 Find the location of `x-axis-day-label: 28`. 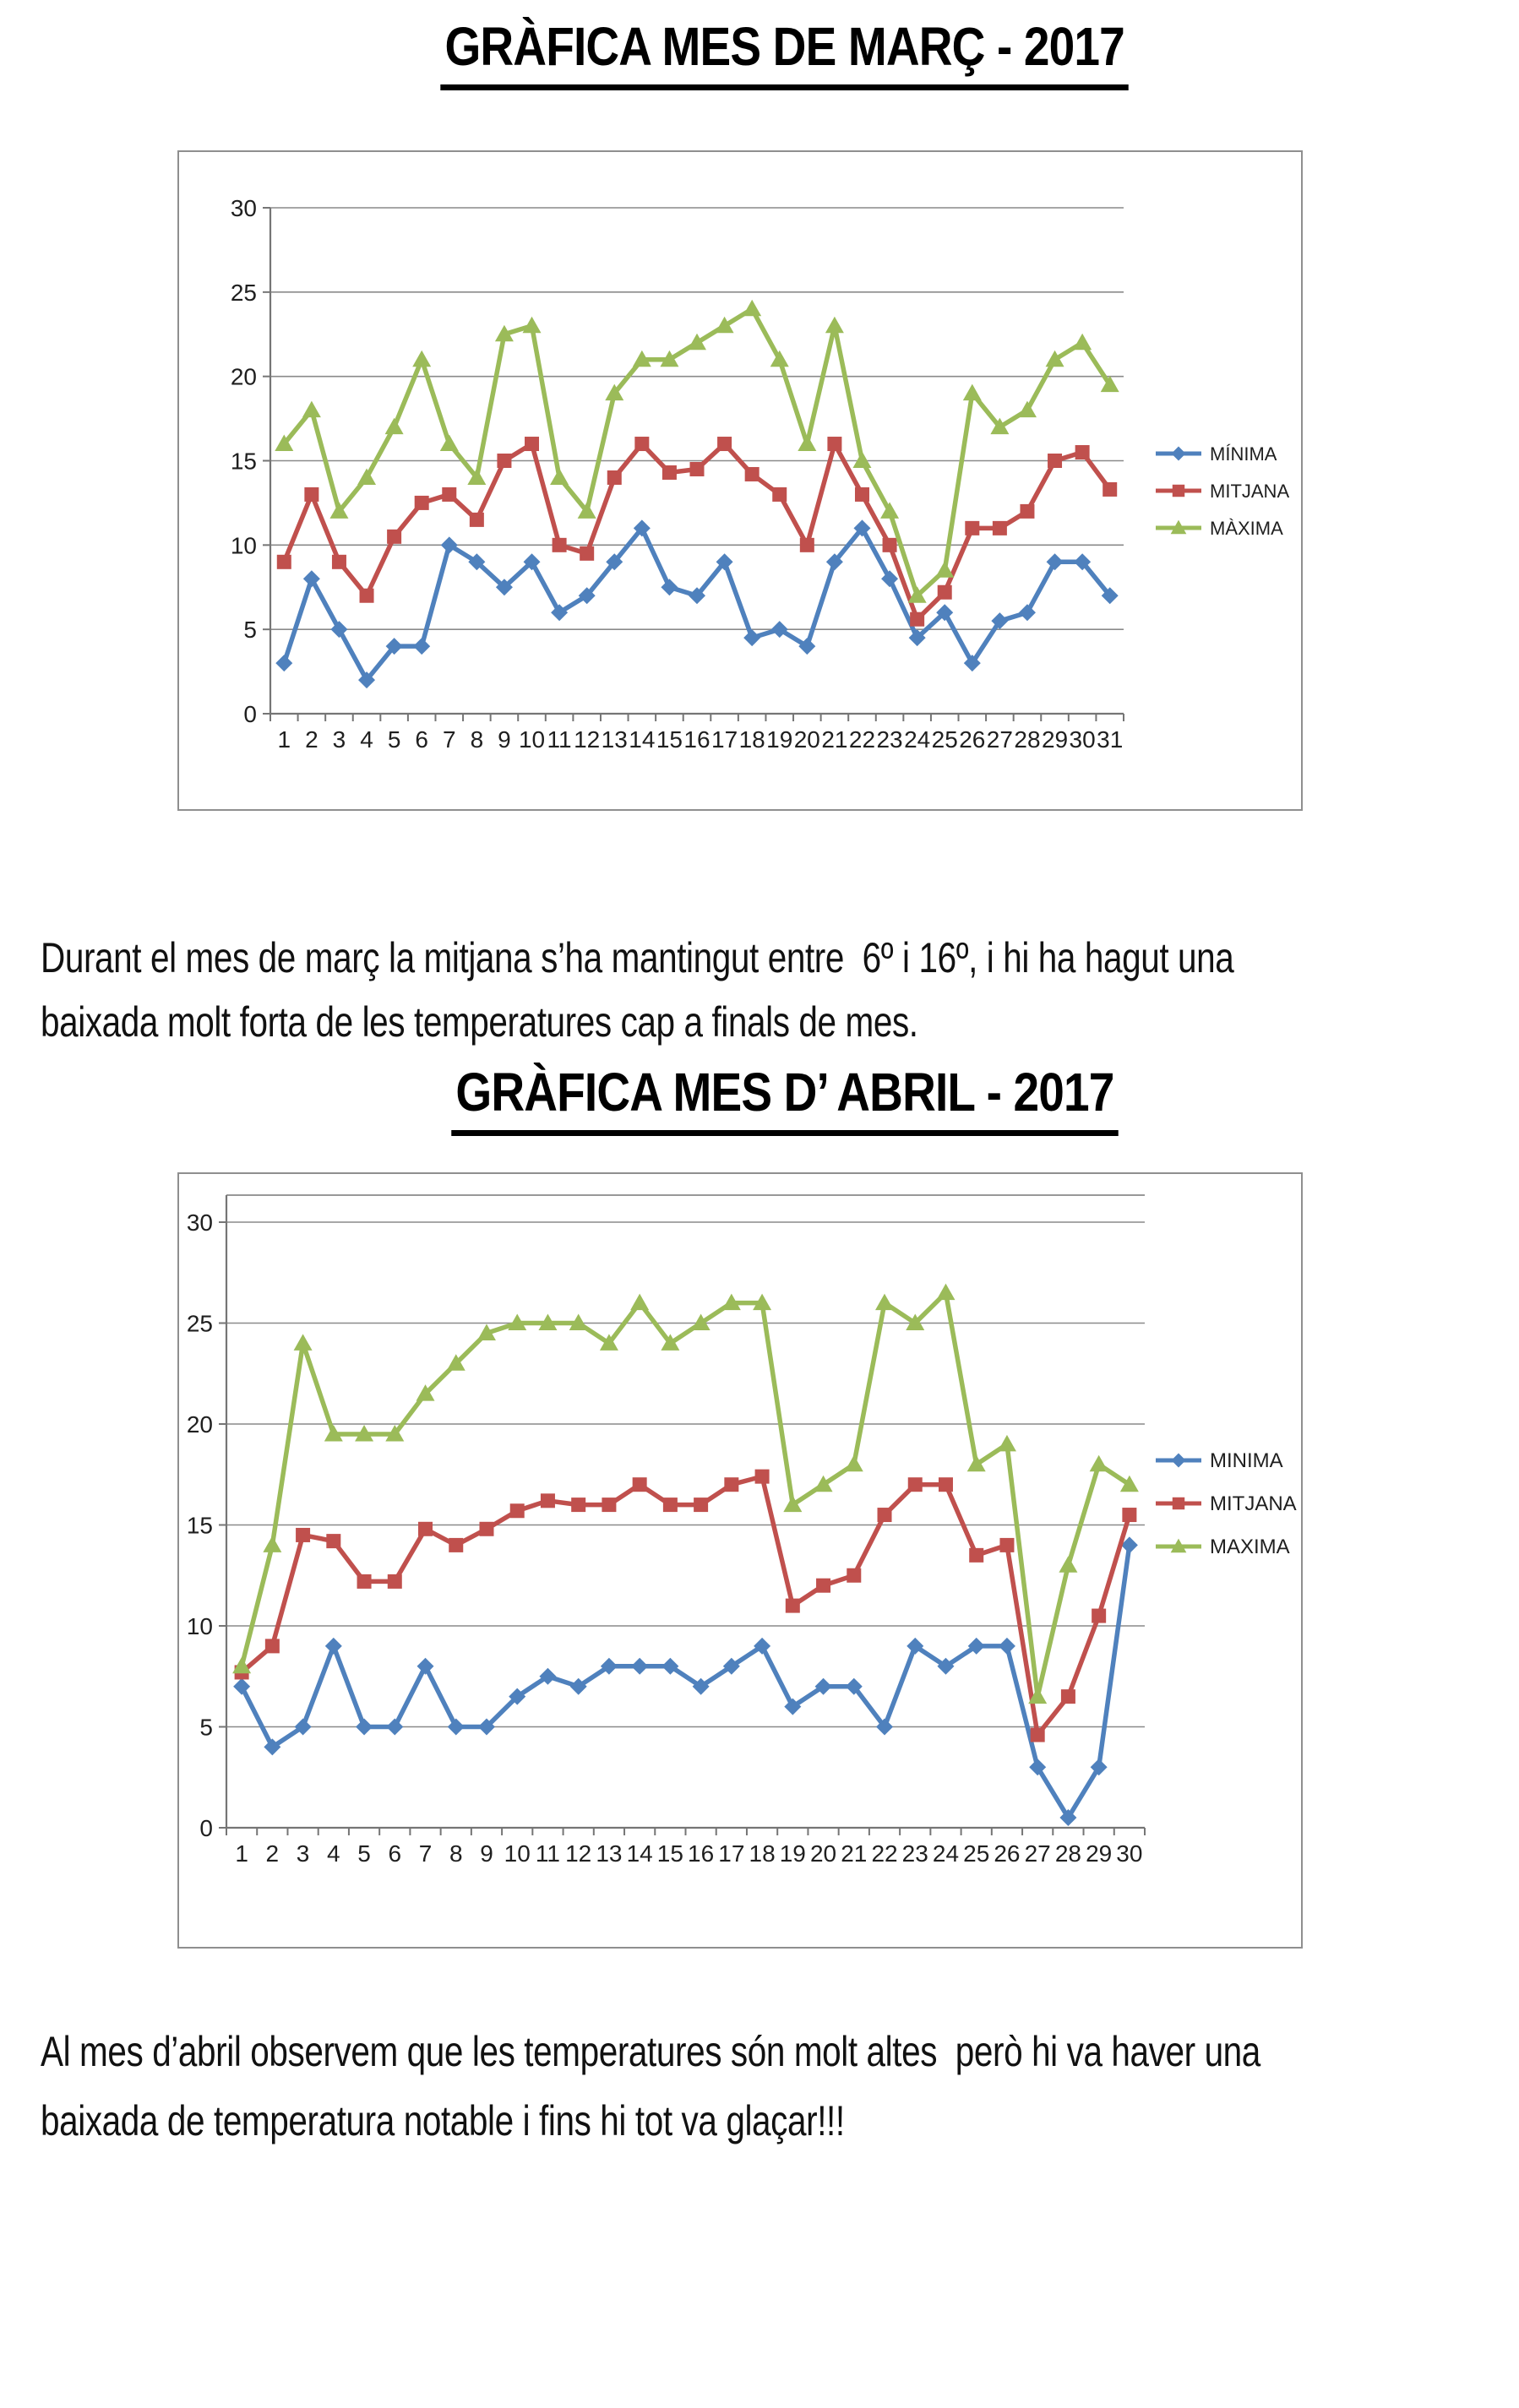

x-axis-day-label: 28 is located at coordinates (1068, 1853).